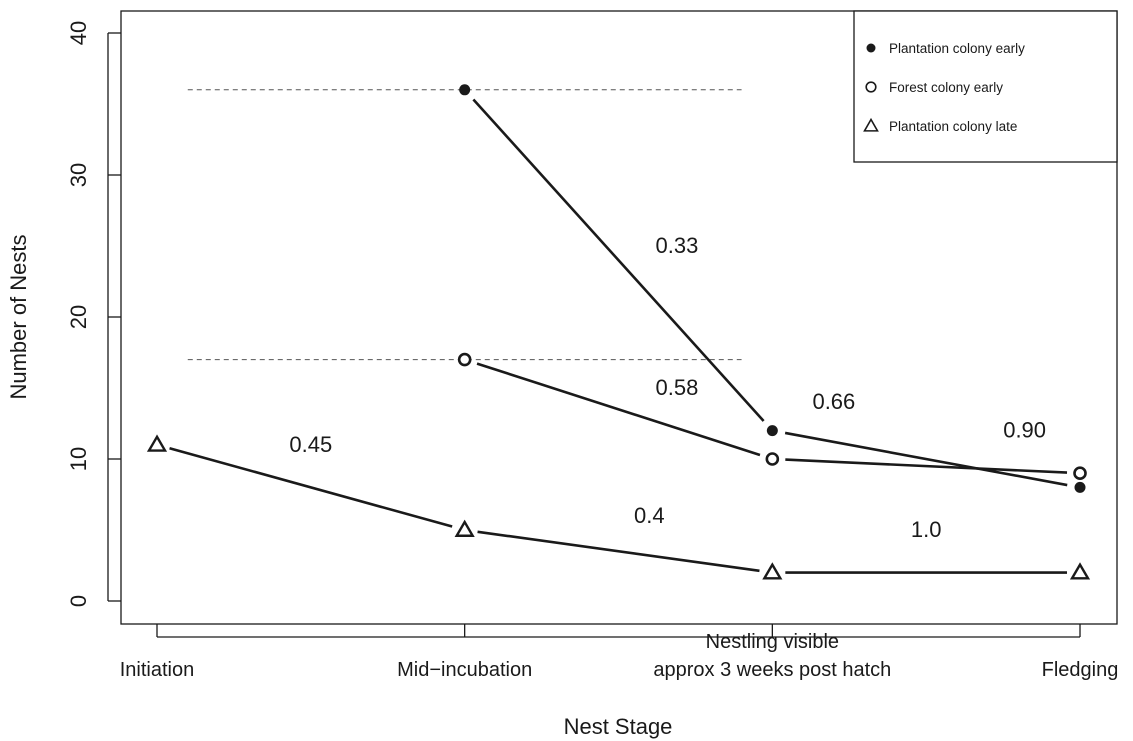  I want to click on annotation-label: 0.66, so click(833, 401).